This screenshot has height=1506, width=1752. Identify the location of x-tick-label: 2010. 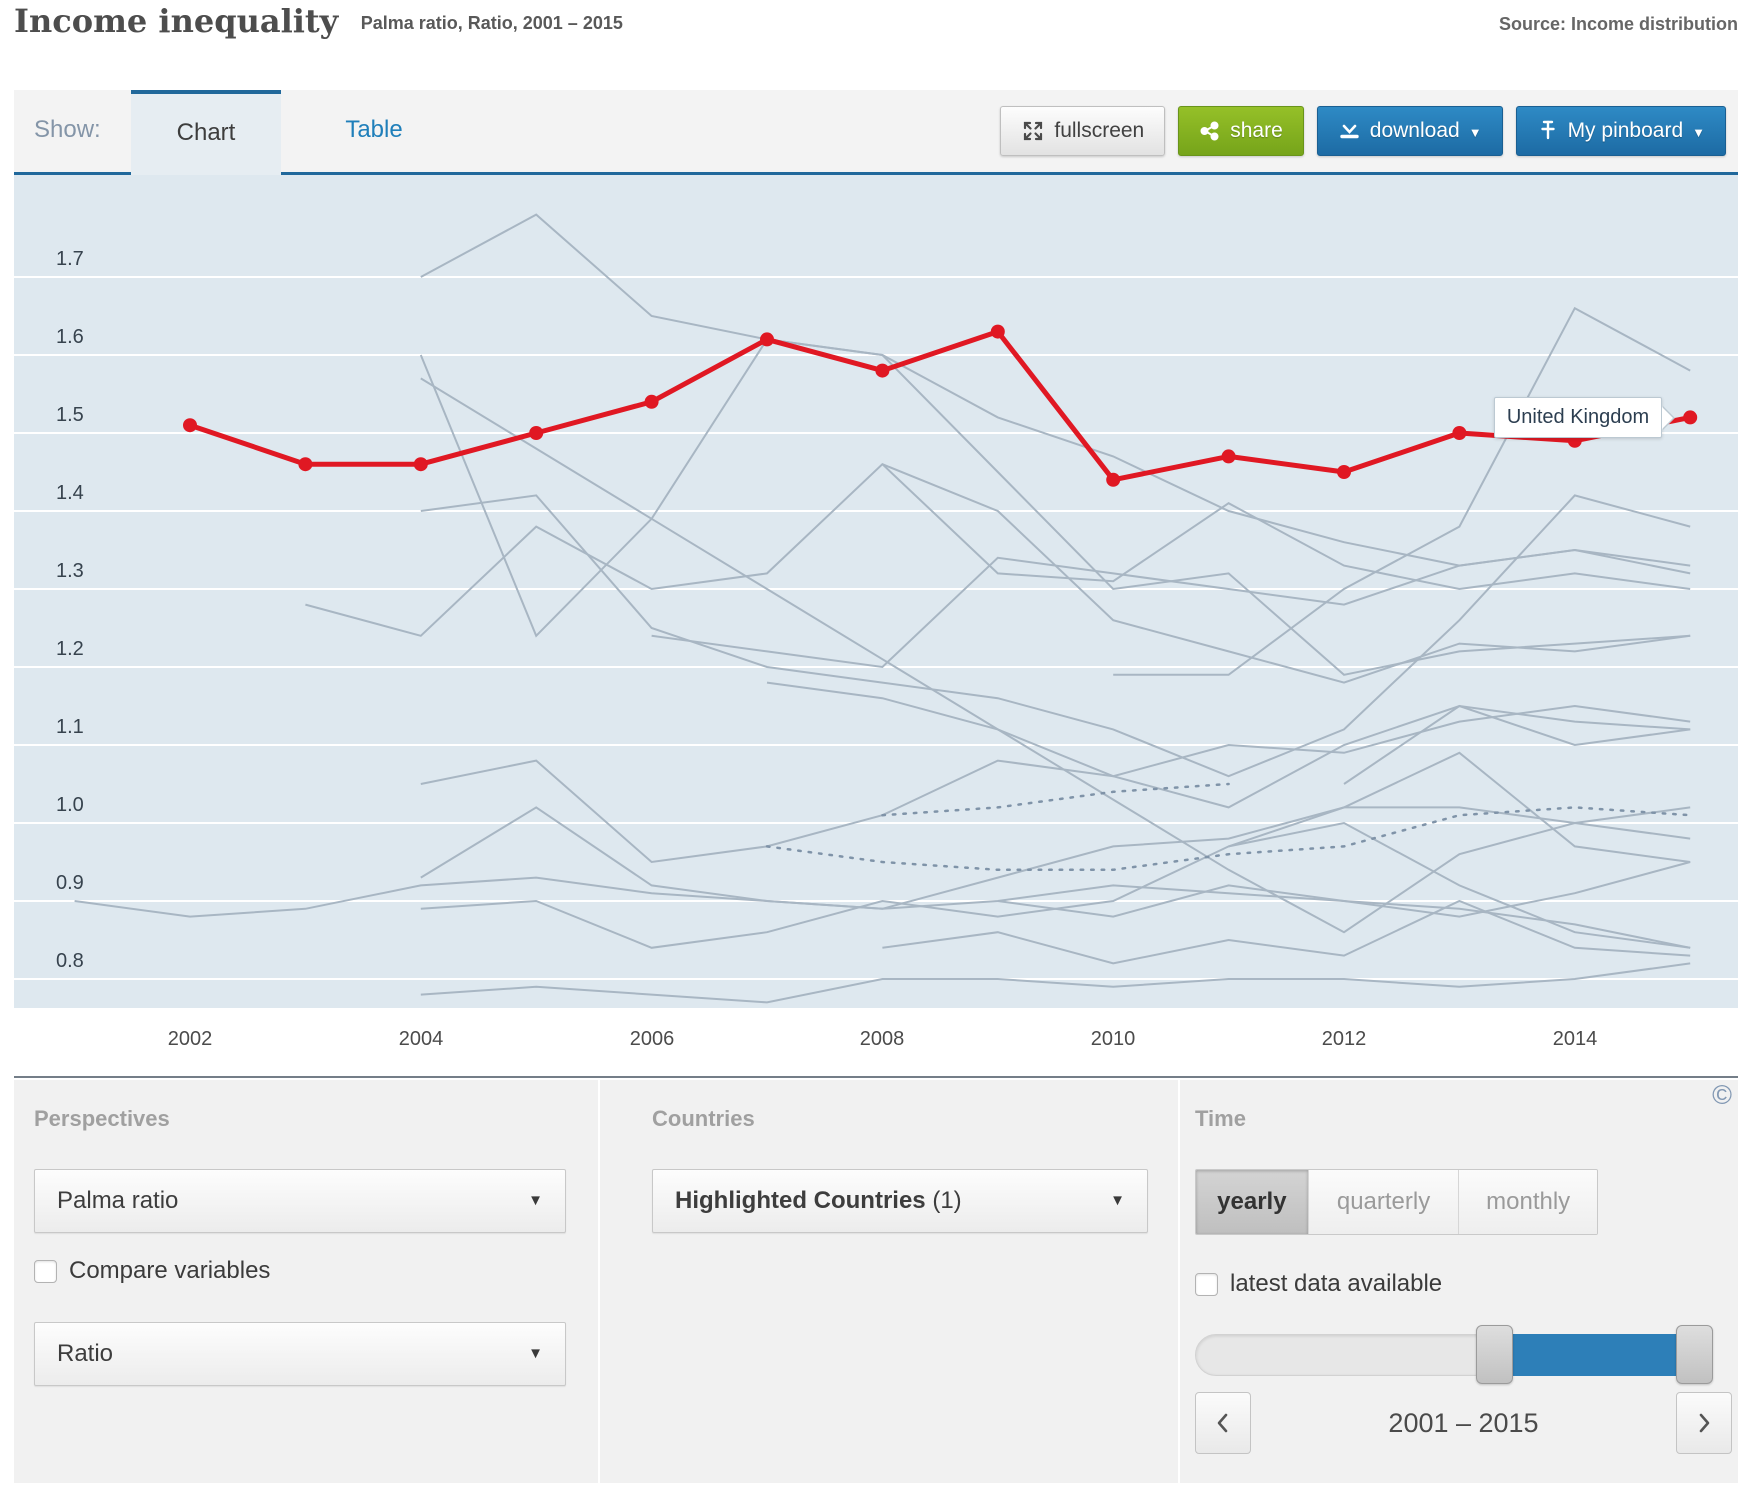
(1113, 1039).